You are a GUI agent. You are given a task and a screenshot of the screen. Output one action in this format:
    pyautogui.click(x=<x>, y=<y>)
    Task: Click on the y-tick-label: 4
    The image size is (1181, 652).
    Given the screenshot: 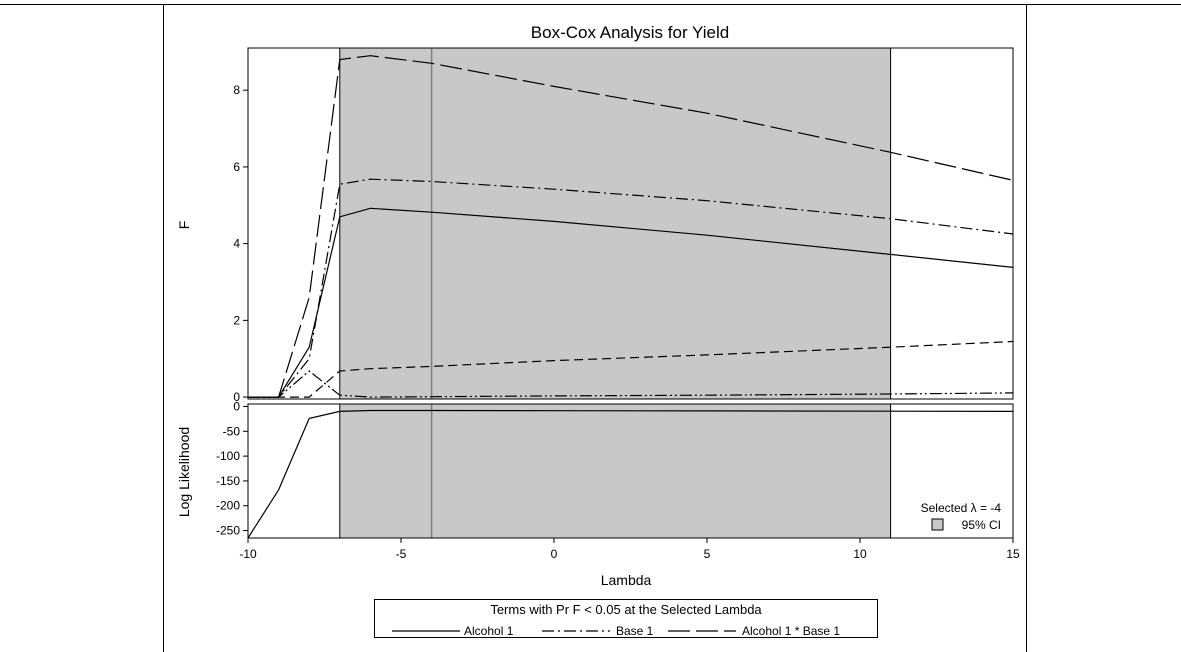 What is the action you would take?
    pyautogui.click(x=236, y=244)
    